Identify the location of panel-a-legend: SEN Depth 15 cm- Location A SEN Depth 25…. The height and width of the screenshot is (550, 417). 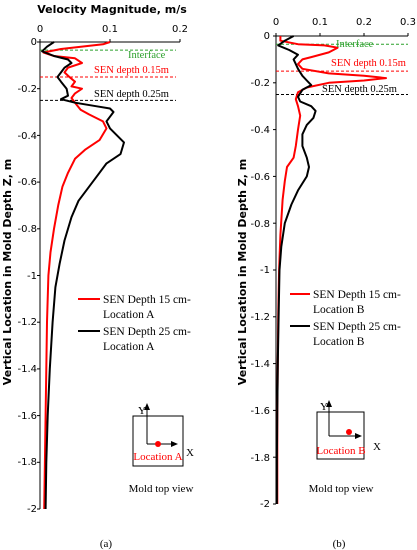
(136, 323).